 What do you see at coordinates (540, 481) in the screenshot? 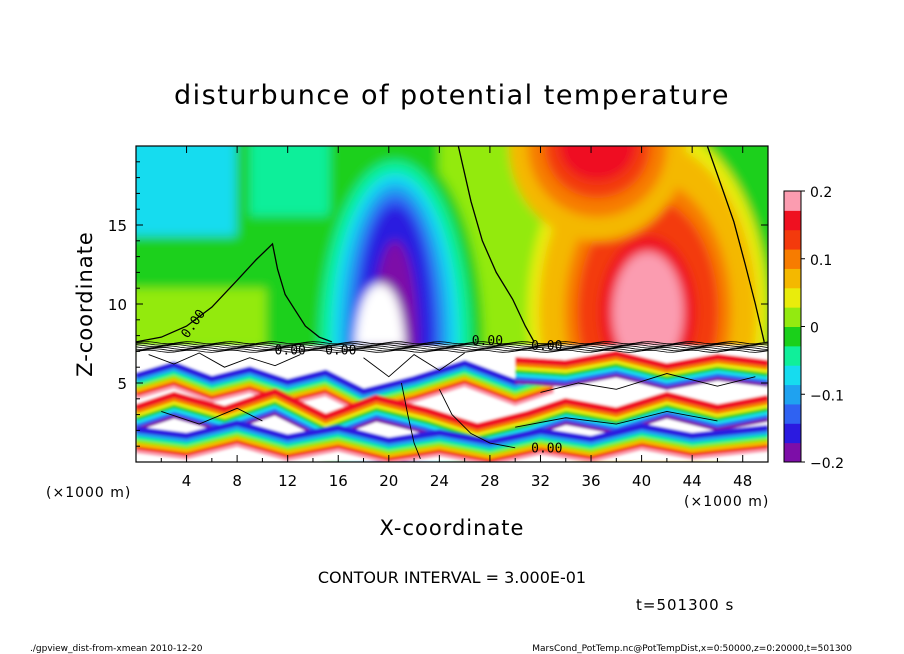
I see `x-tick-label: 32` at bounding box center [540, 481].